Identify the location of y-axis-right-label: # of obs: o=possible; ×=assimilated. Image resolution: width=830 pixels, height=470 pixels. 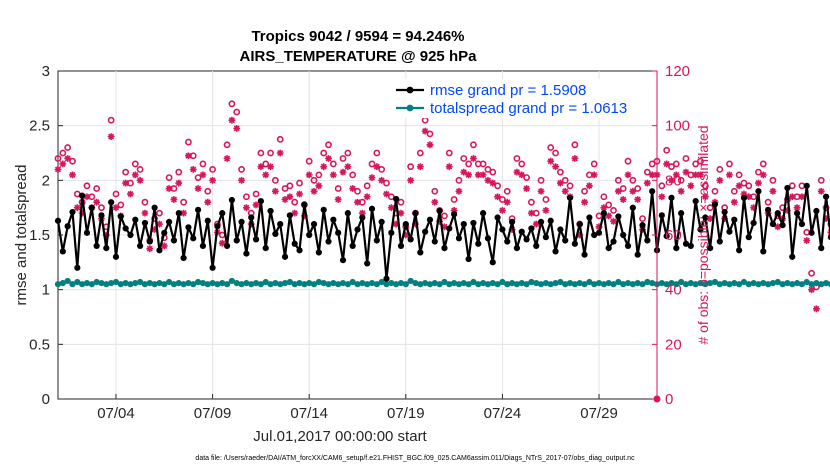
(703, 234).